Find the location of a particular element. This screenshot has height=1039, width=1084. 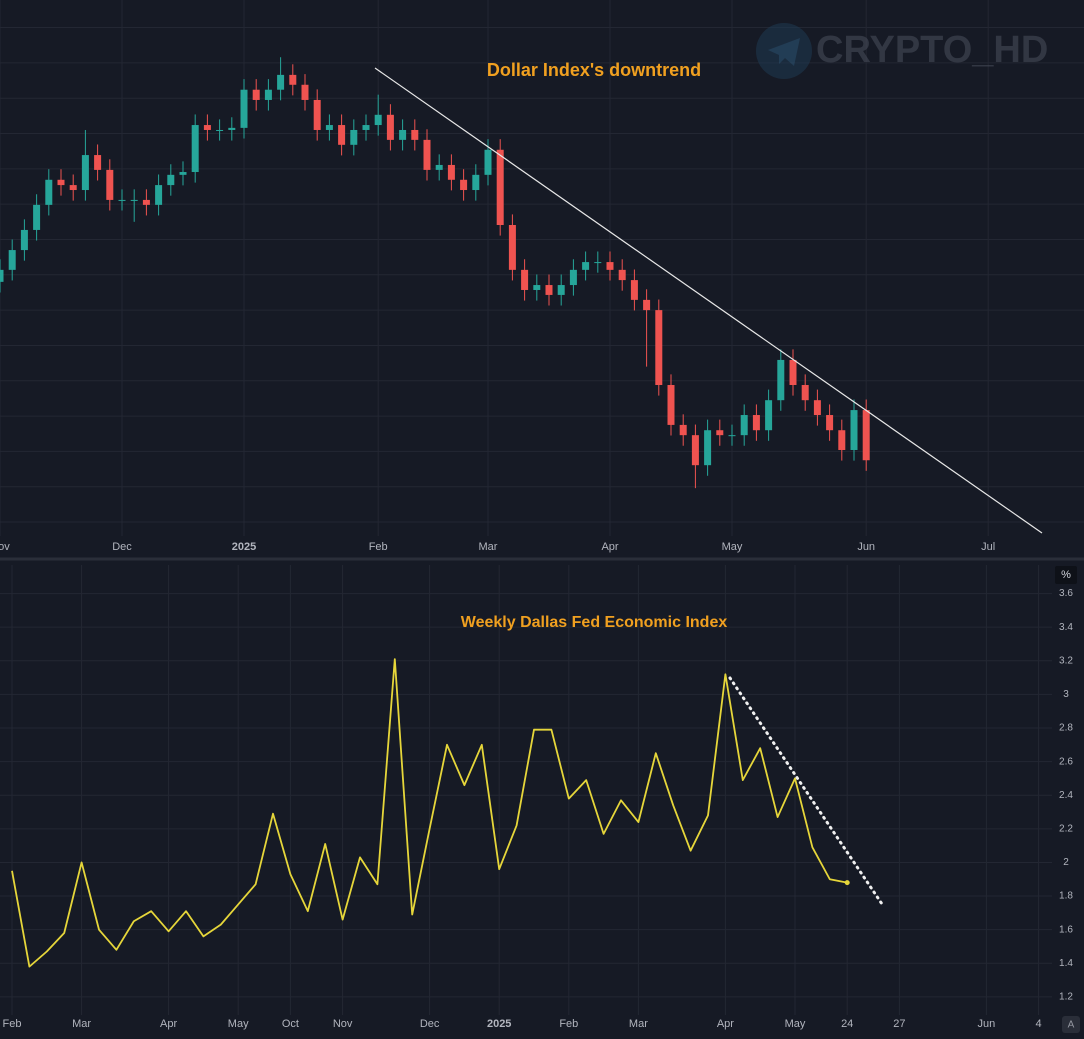

x-tick-label: 27 is located at coordinates (899, 1024).